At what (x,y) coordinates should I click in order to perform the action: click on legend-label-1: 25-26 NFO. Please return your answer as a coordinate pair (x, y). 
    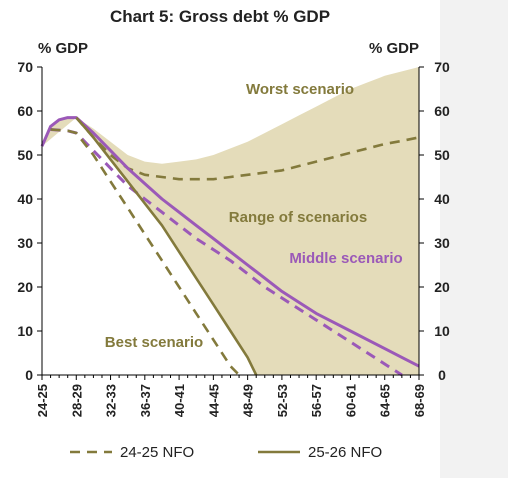
    Looking at the image, I should click on (345, 452).